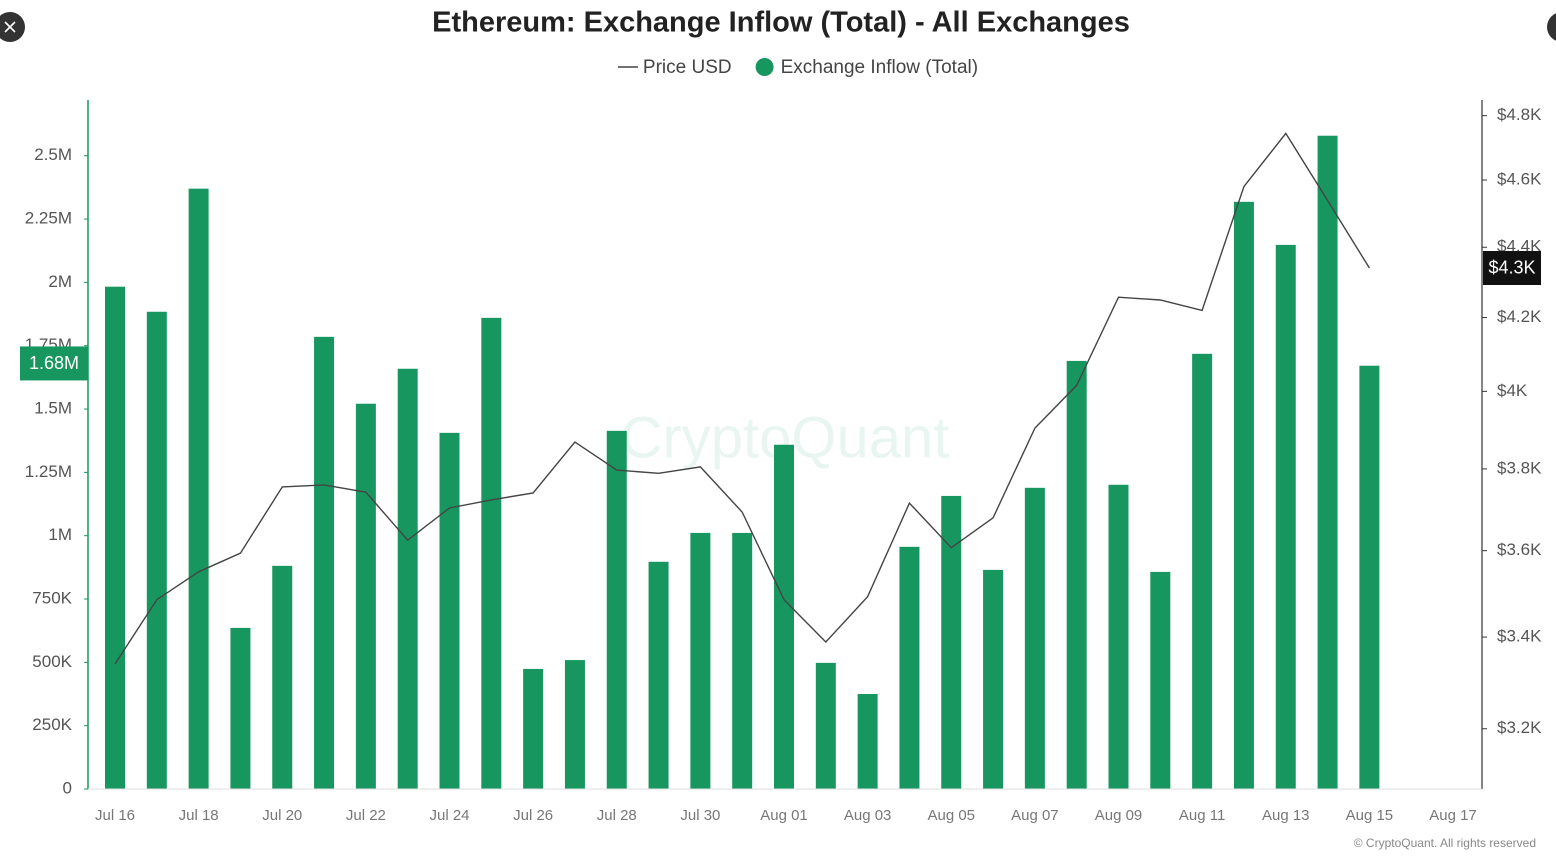 The width and height of the screenshot is (1556, 860). Describe the element at coordinates (1035, 815) in the screenshot. I see `x-tick-label: Aug 07` at that location.